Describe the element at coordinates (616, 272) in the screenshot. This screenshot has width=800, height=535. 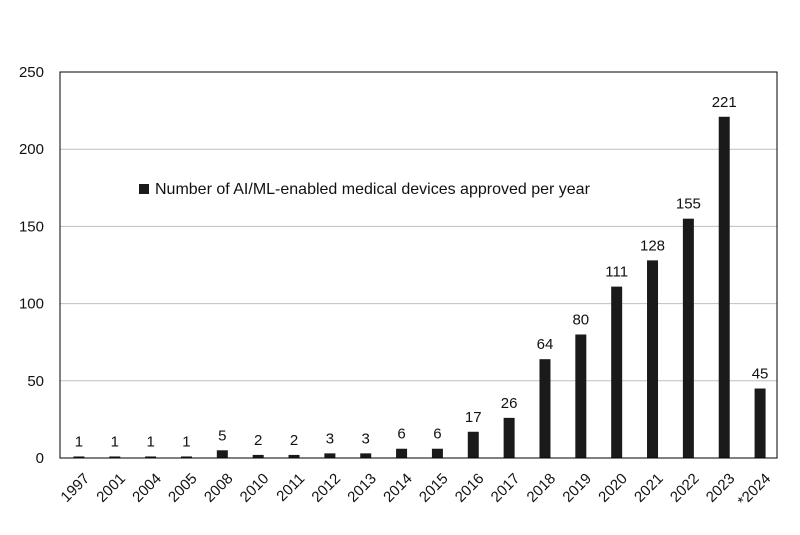
I see `data-label: 111` at that location.